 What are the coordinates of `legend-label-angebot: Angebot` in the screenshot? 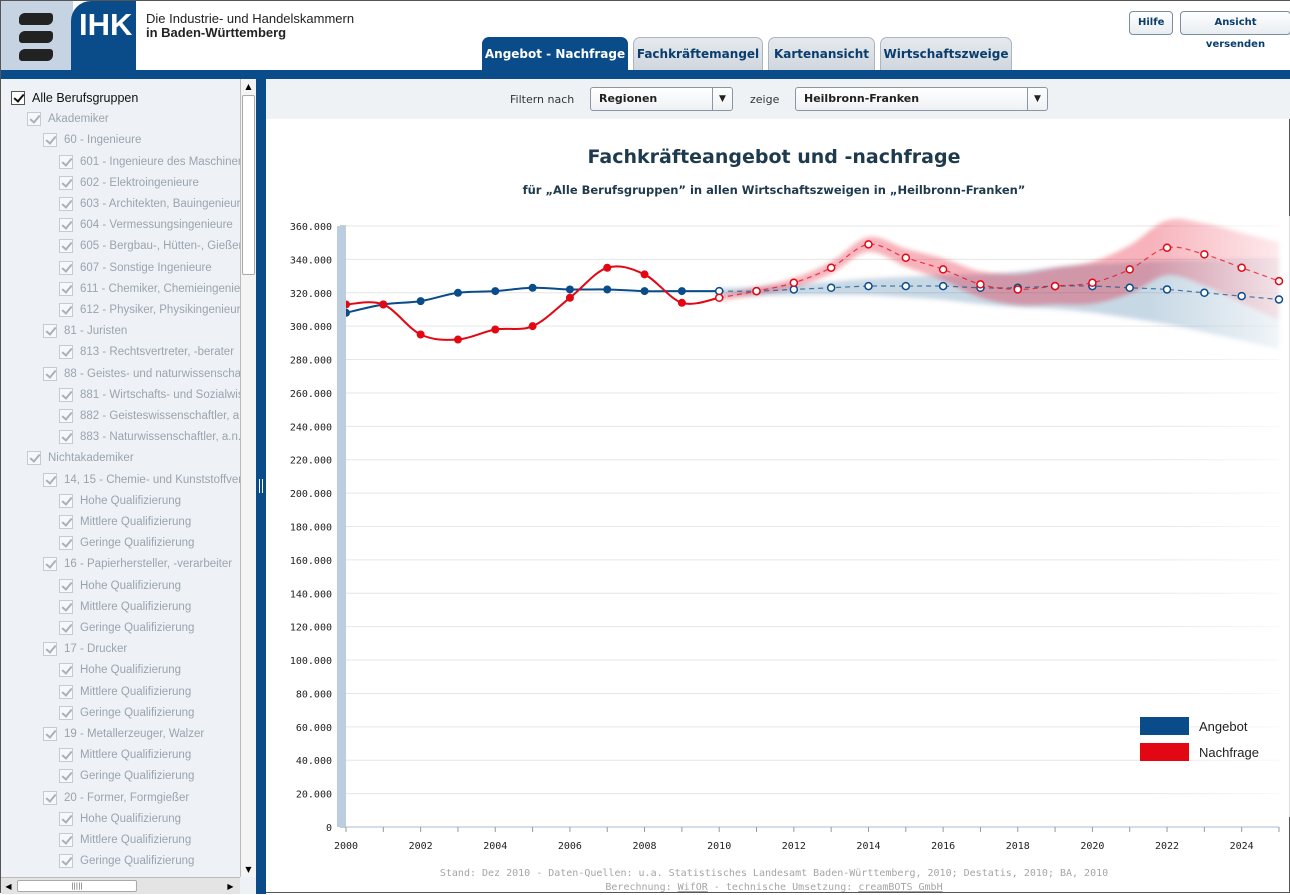 It's located at (1223, 726).